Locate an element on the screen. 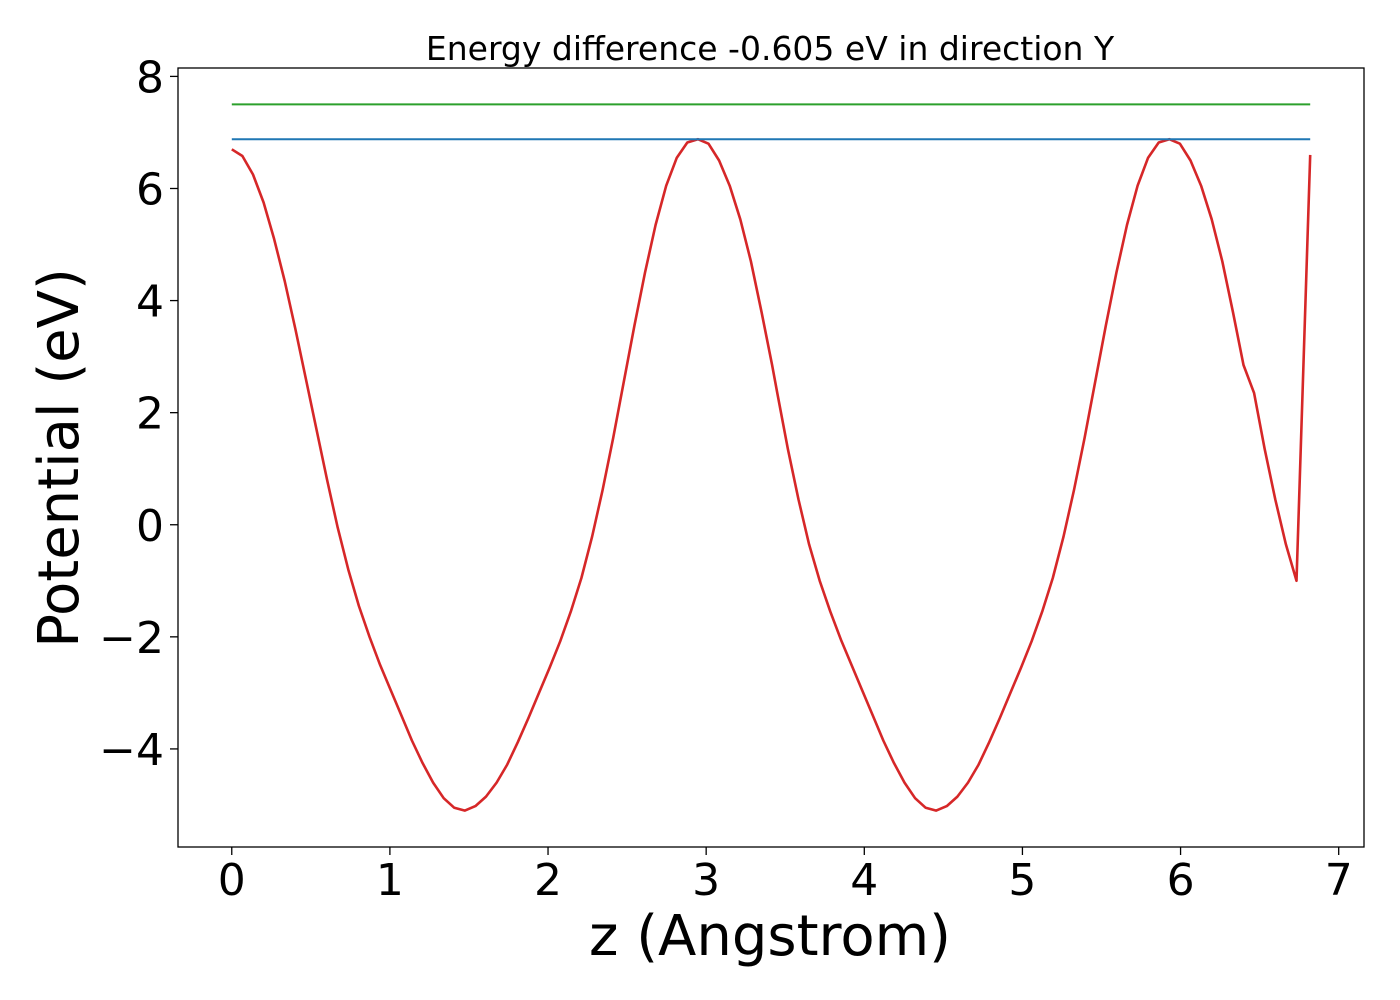 Image resolution: width=1400 pixels, height=1000 pixels. x-tick-label: 2 is located at coordinates (548, 880).